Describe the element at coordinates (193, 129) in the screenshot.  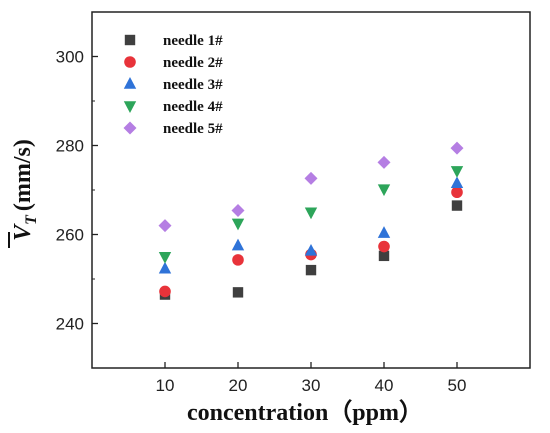
I see `legend-label-needle-5: needle 5#` at that location.